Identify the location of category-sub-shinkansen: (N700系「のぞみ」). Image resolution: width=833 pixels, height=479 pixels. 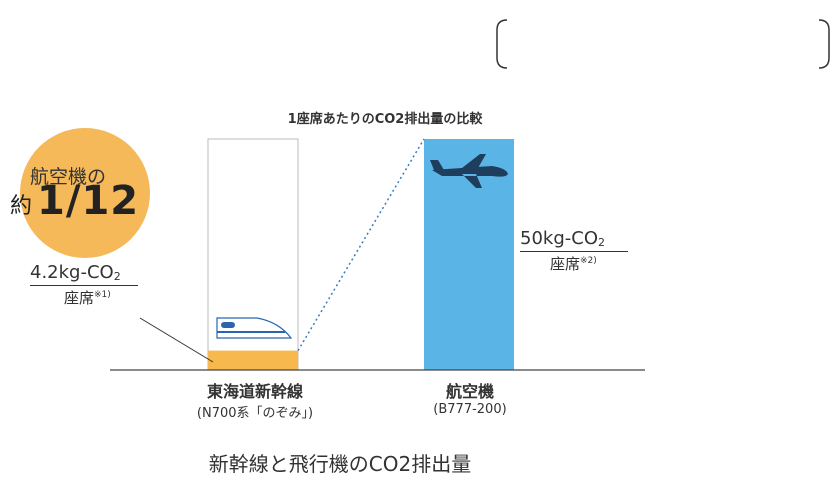
(255, 413).